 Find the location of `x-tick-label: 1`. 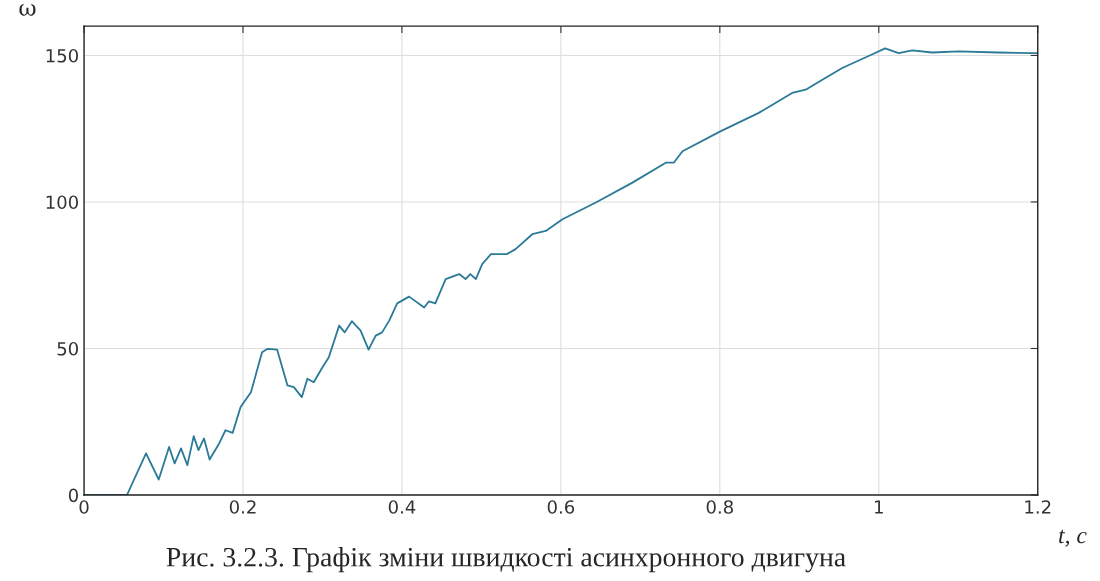

x-tick-label: 1 is located at coordinates (879, 507).